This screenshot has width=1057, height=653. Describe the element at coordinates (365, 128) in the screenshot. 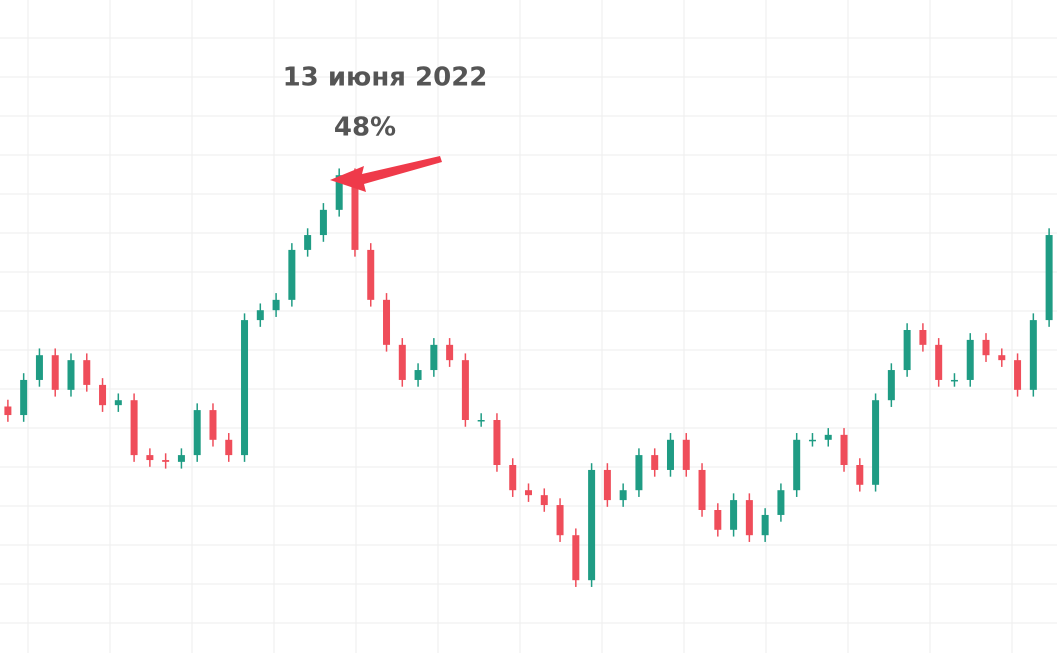

I see `annotation-change: 48%` at that location.